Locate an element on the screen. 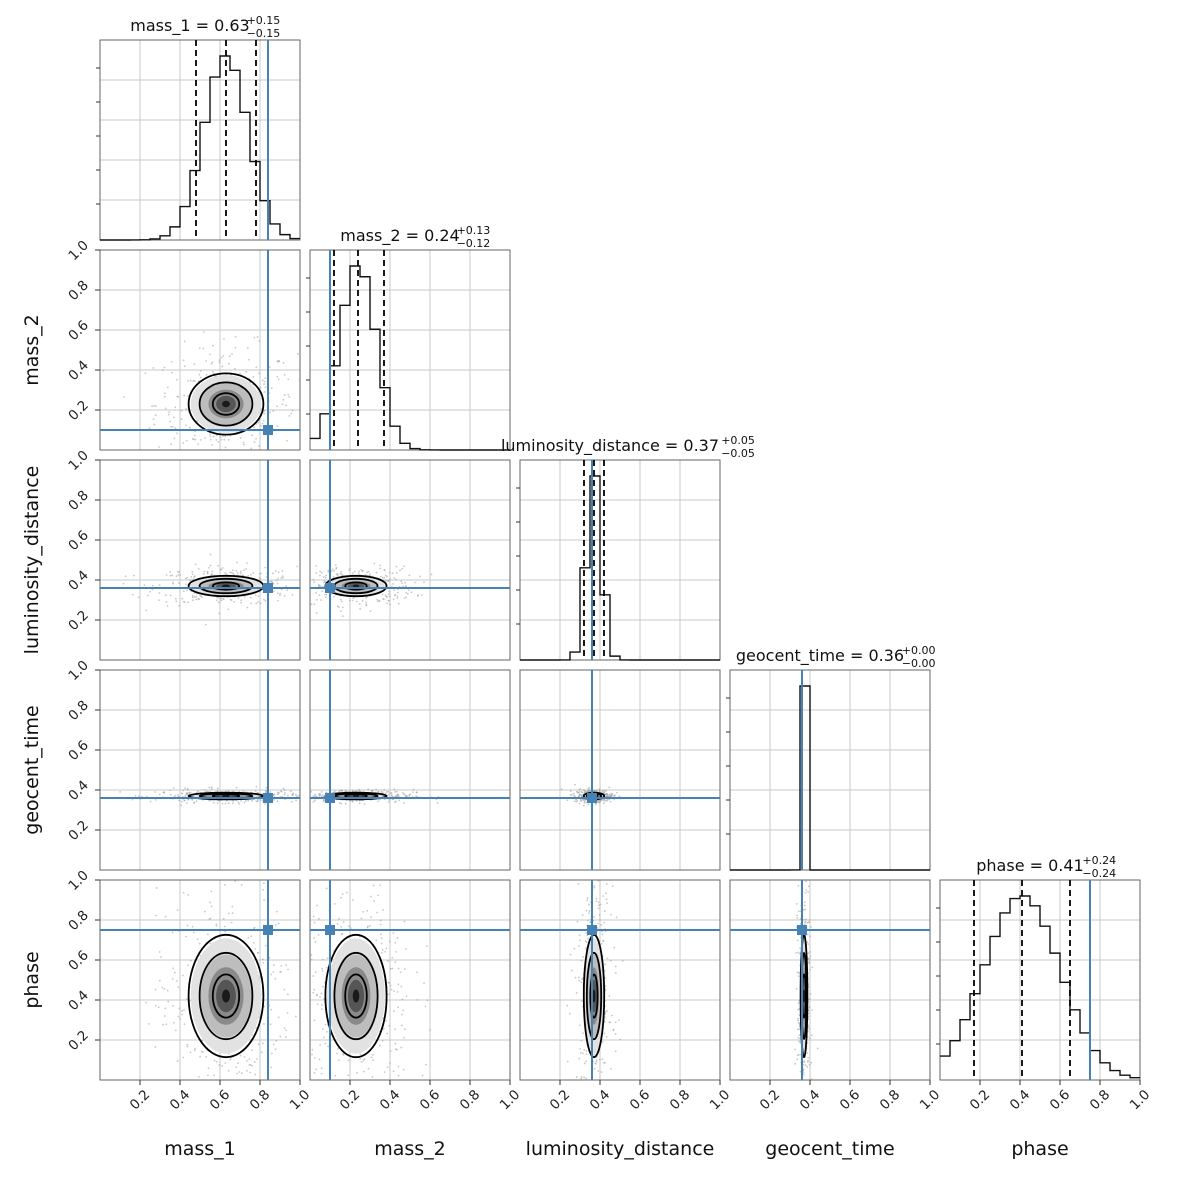  x-tick-label: 0.8 is located at coordinates (470, 1100).